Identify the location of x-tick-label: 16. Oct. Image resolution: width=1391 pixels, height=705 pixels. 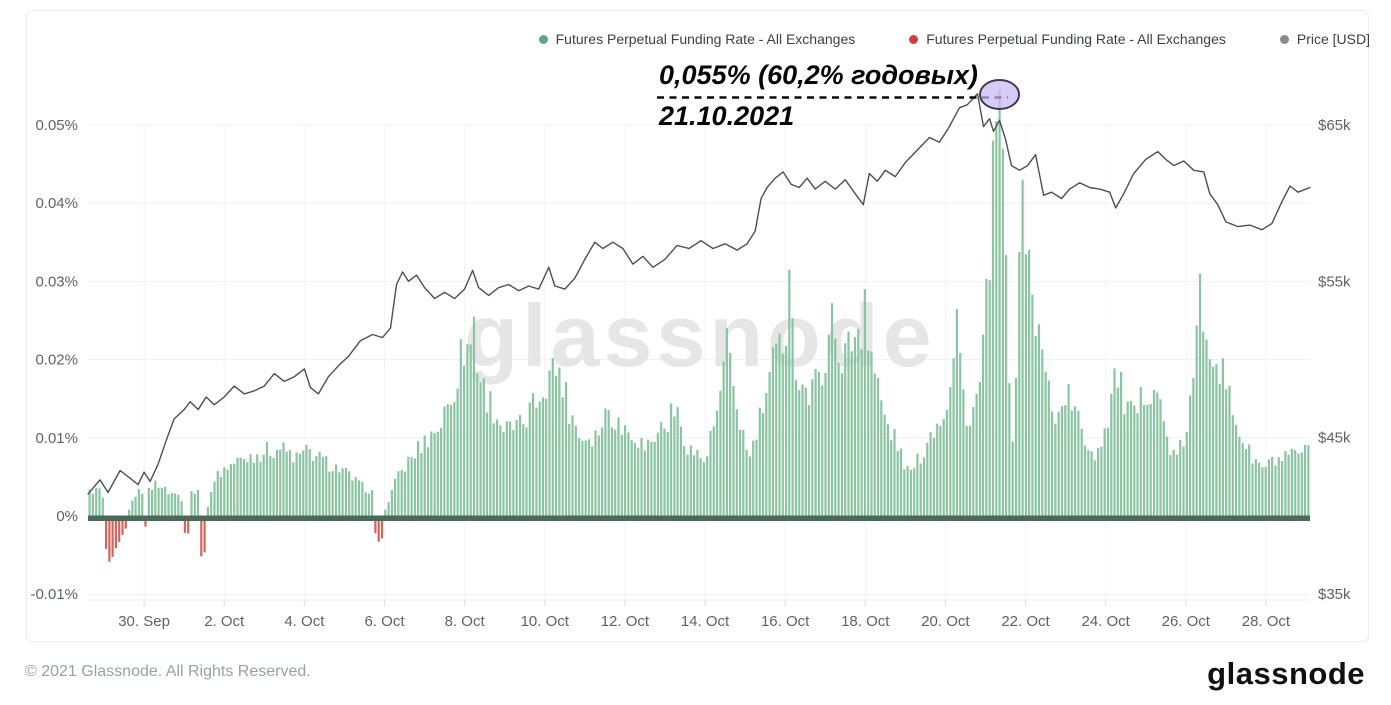
(785, 621).